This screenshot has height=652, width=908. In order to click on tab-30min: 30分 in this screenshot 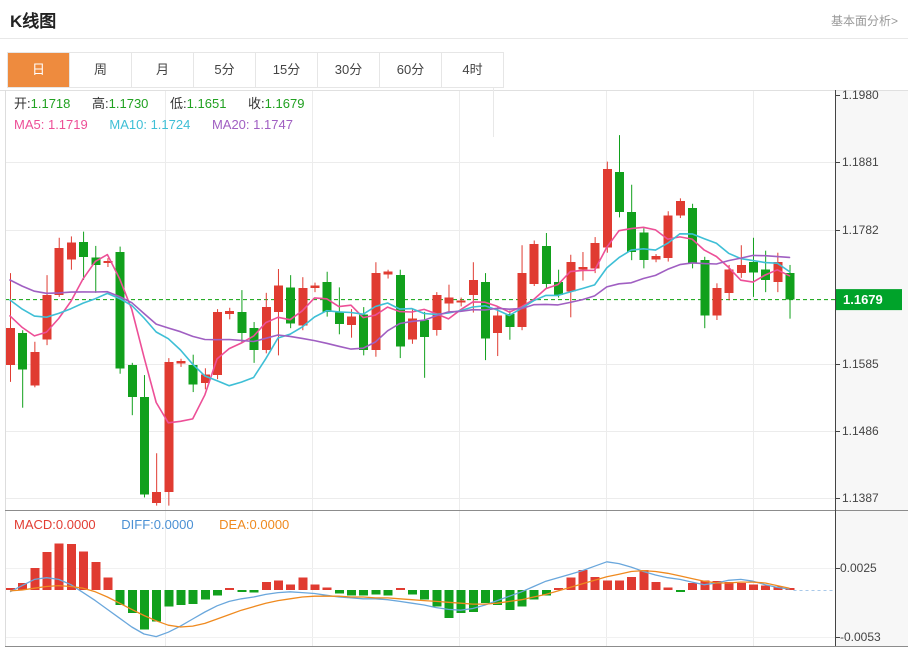, I will do `click(349, 70)`.